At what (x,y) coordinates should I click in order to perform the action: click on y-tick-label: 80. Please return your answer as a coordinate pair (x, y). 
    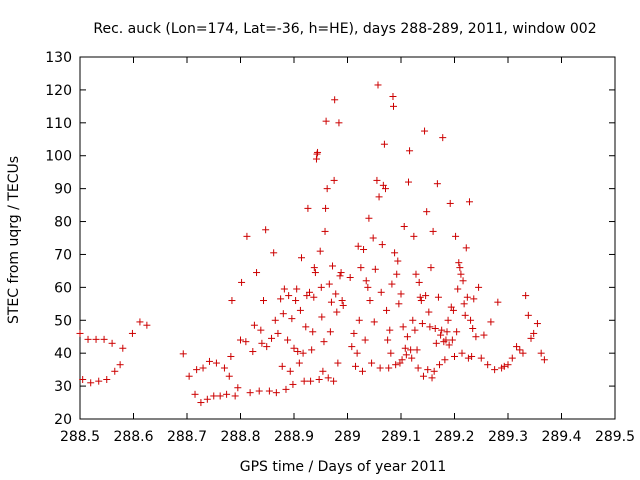
    Looking at the image, I should click on (63, 223).